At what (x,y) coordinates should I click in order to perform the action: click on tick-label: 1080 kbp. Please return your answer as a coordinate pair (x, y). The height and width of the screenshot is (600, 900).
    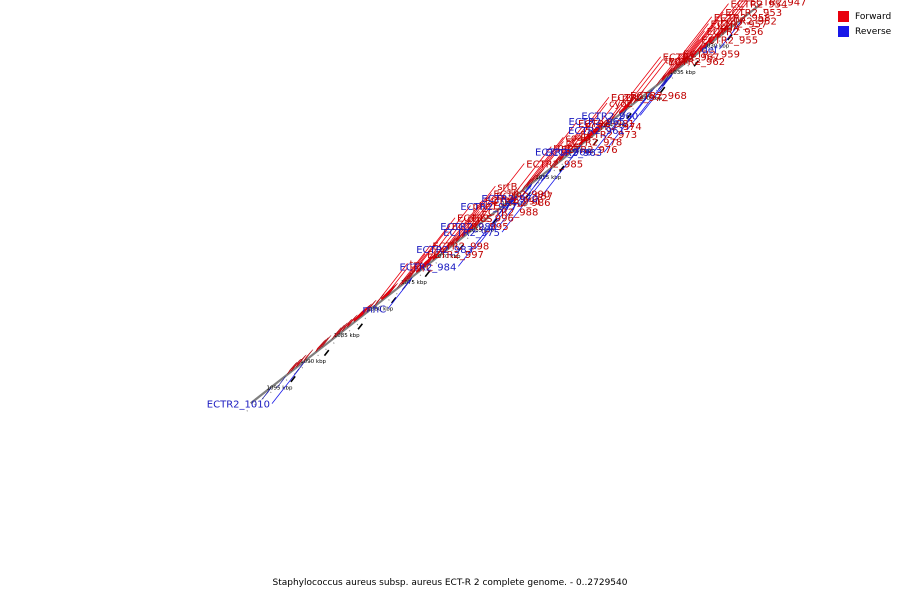
    Looking at the image, I should click on (380, 309).